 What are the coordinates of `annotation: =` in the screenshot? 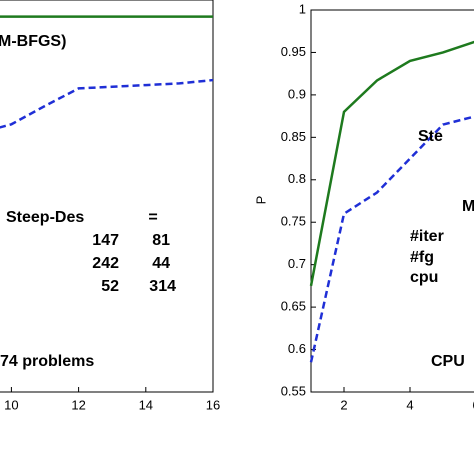 It's located at (152, 217).